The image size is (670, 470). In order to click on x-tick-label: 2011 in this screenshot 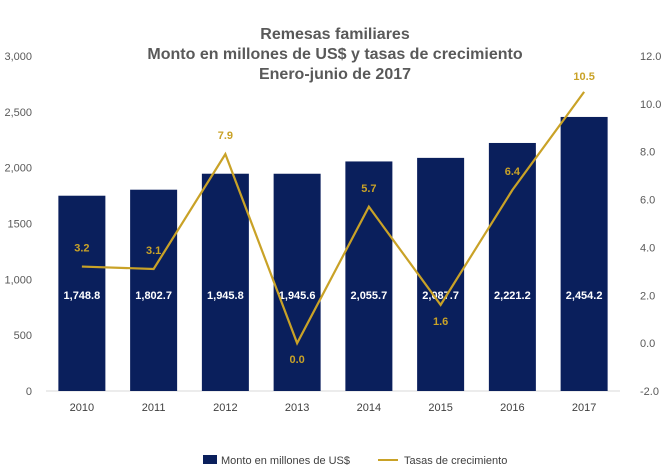, I will do `click(154, 408)`.